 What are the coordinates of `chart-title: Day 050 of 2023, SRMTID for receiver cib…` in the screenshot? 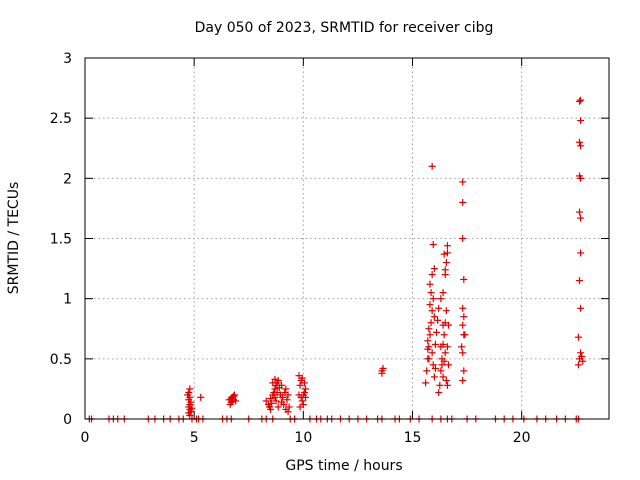 It's located at (344, 28).